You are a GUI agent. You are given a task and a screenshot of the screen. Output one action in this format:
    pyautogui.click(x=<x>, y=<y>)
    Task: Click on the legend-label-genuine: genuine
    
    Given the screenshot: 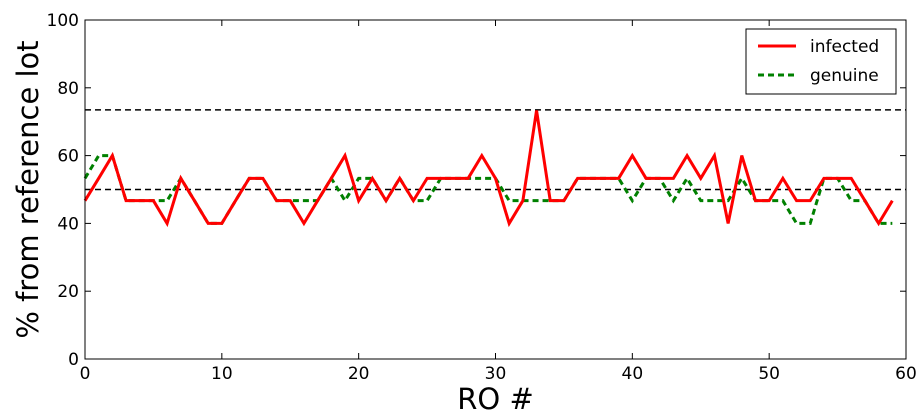 What is the action you would take?
    pyautogui.click(x=844, y=76)
    